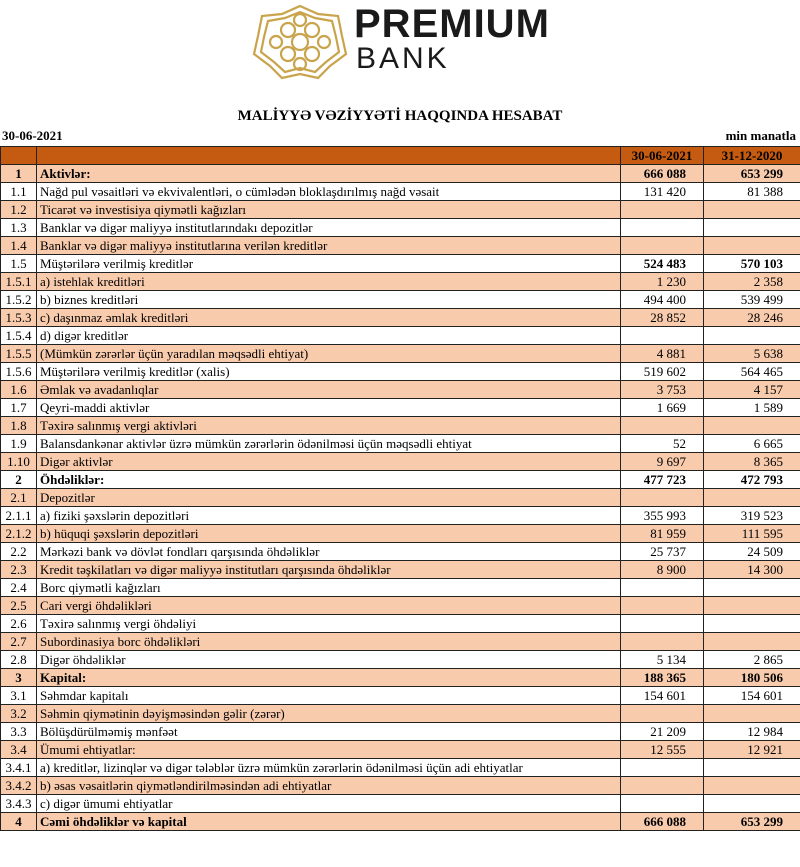 The width and height of the screenshot is (800, 867). Describe the element at coordinates (662, 731) in the screenshot. I see `value-current: 21 209` at that location.